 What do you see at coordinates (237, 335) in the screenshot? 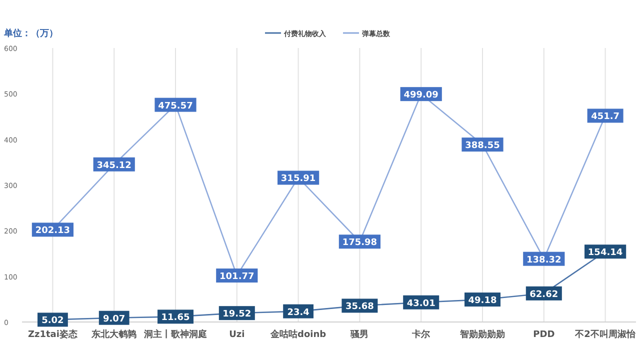
I see `x-tick-label: Uzi` at bounding box center [237, 335].